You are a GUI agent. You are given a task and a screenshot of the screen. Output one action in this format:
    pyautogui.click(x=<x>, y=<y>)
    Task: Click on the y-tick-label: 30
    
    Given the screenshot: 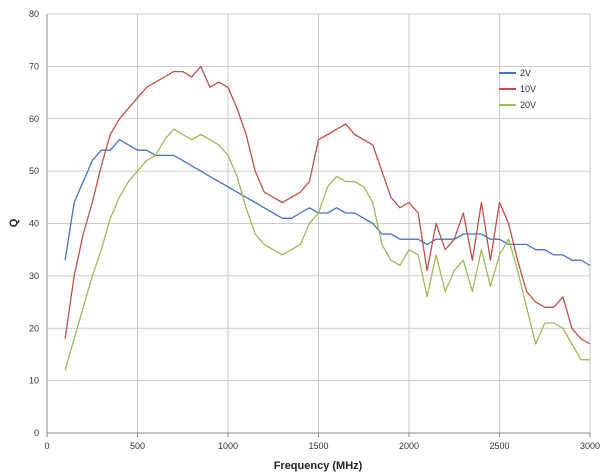 What is the action you would take?
    pyautogui.click(x=34, y=276)
    